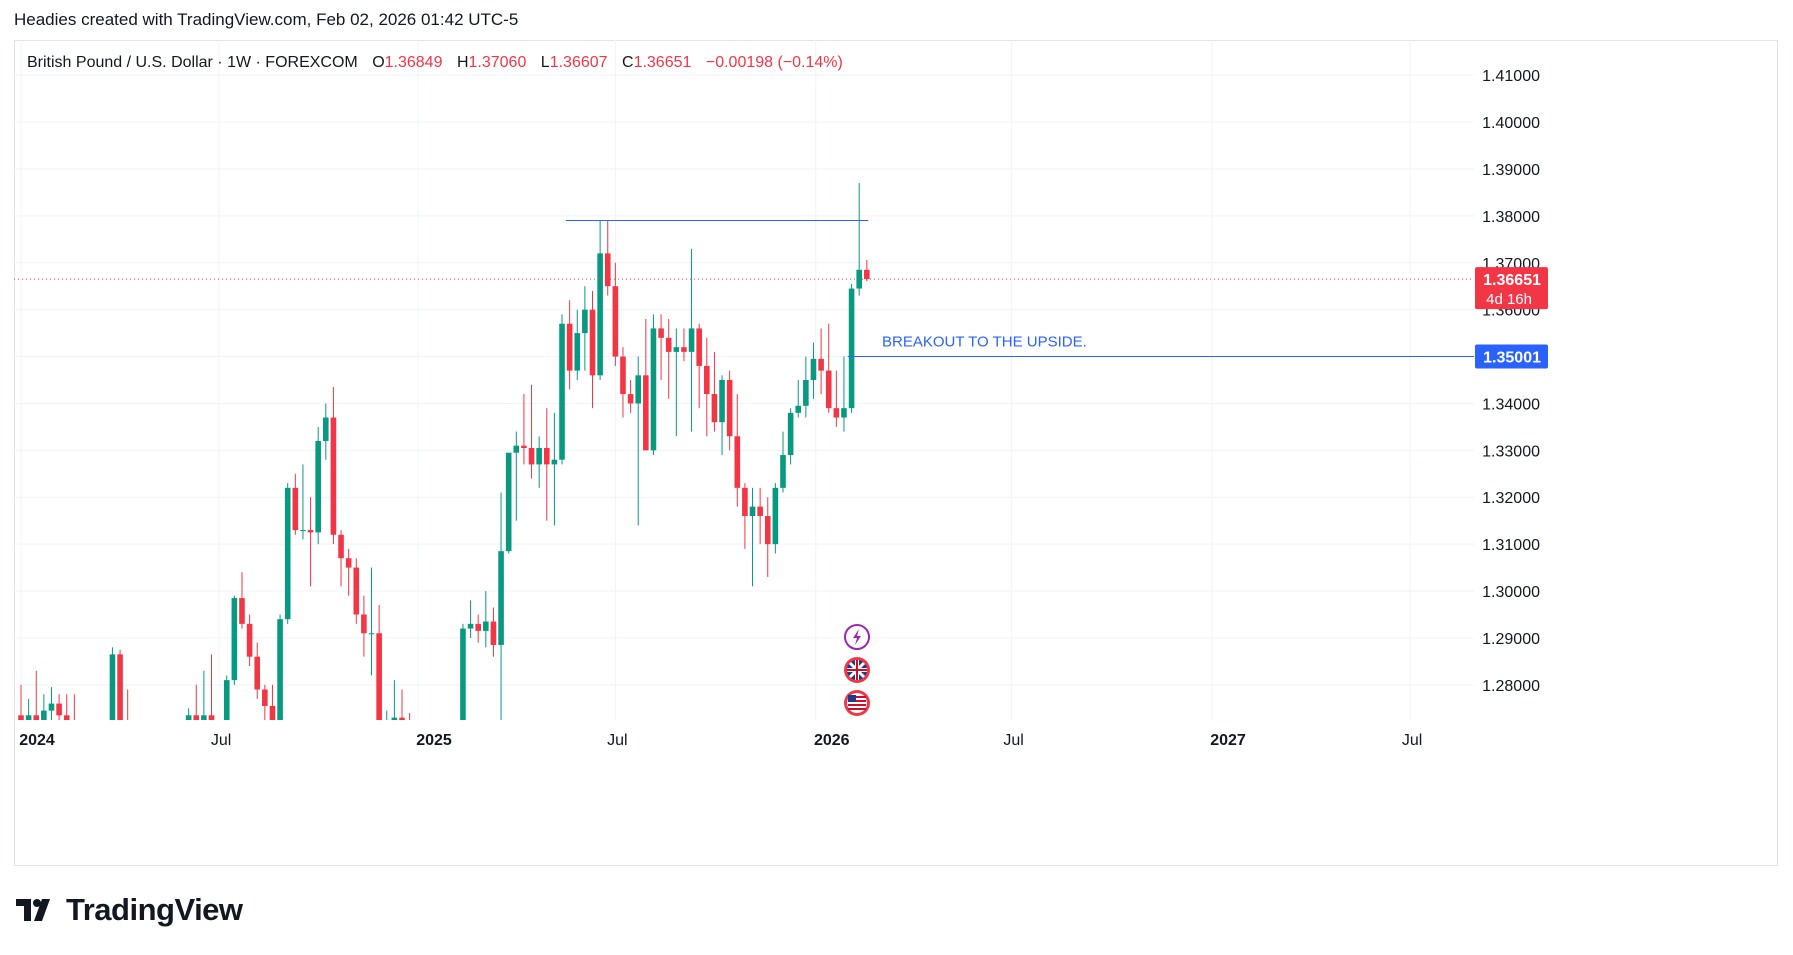  What do you see at coordinates (1509, 299) in the screenshot?
I see `bar-countdown: 4d 16h` at bounding box center [1509, 299].